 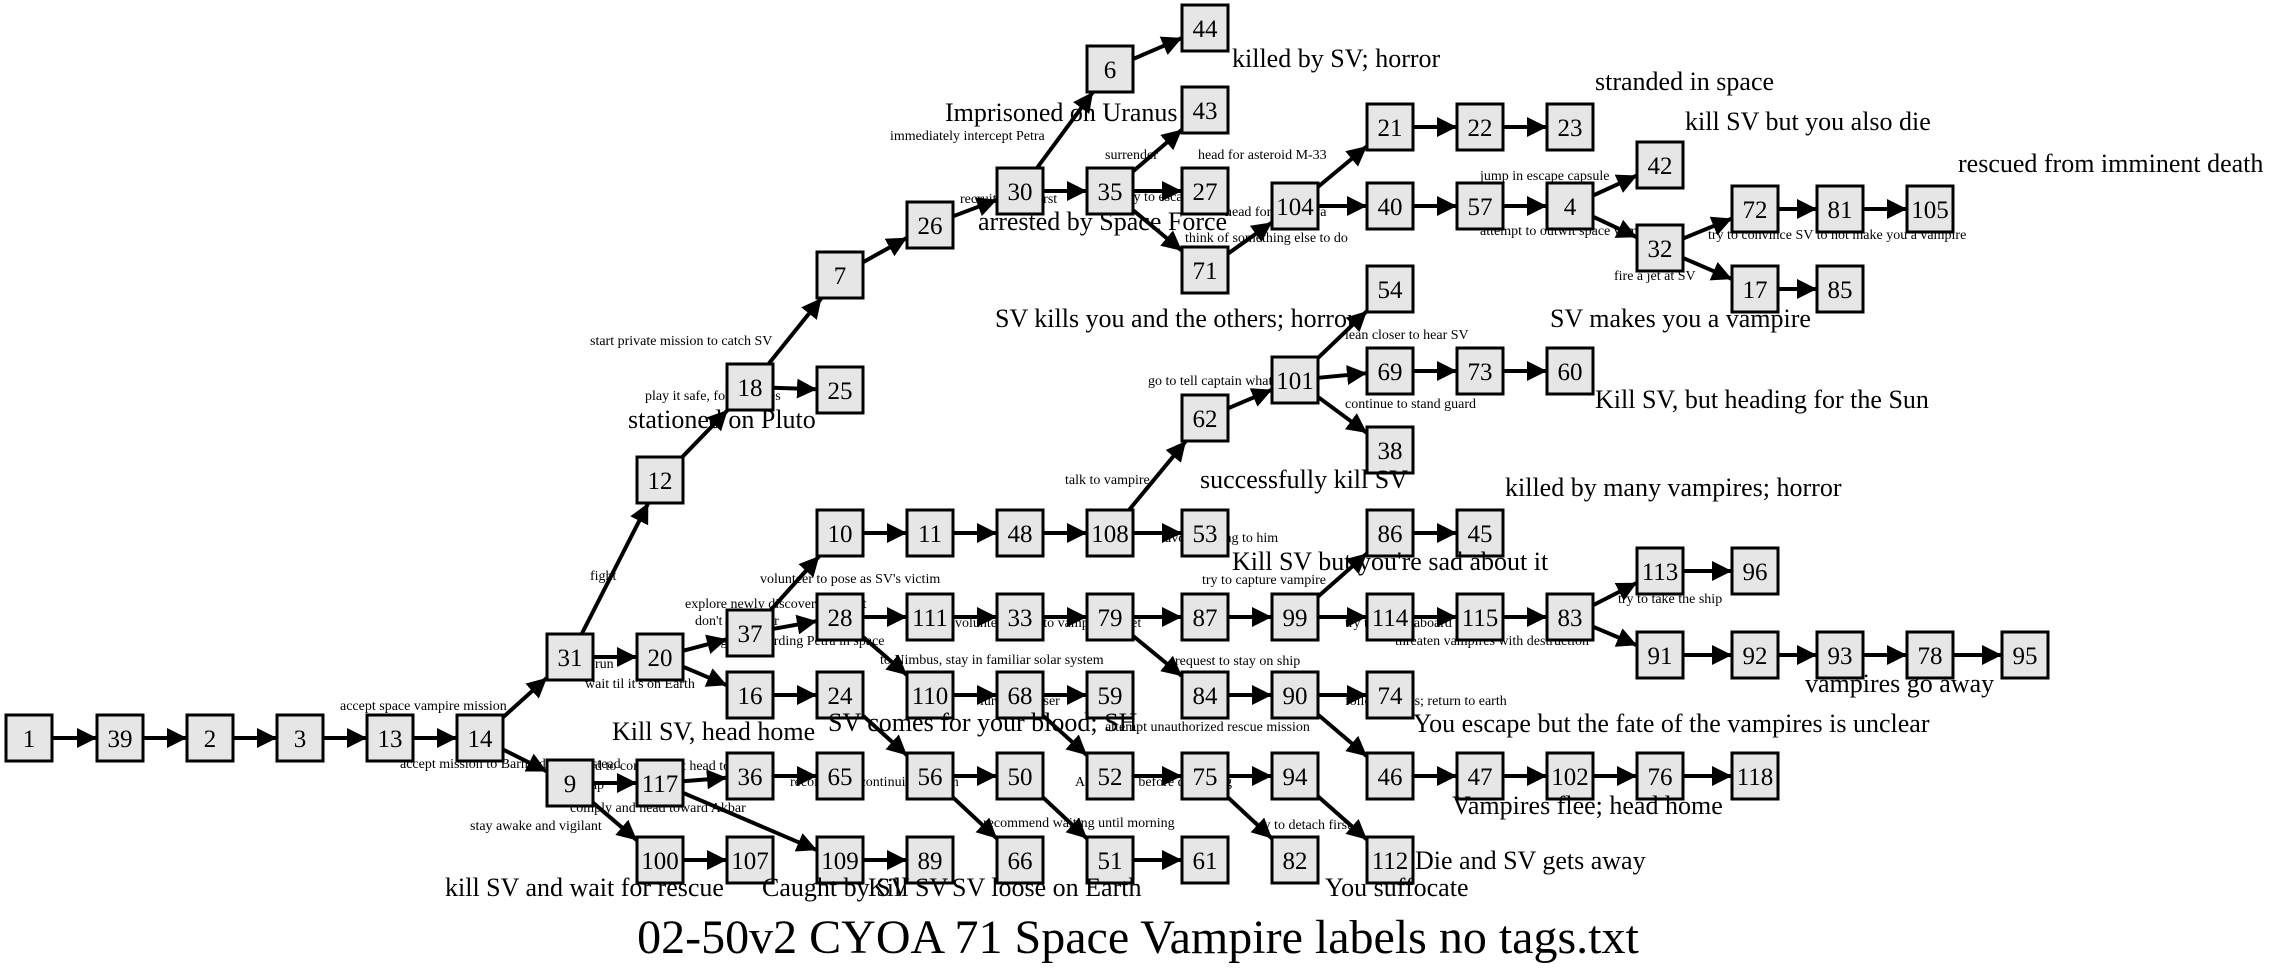 I want to click on node-61: 61, so click(x=1205, y=860).